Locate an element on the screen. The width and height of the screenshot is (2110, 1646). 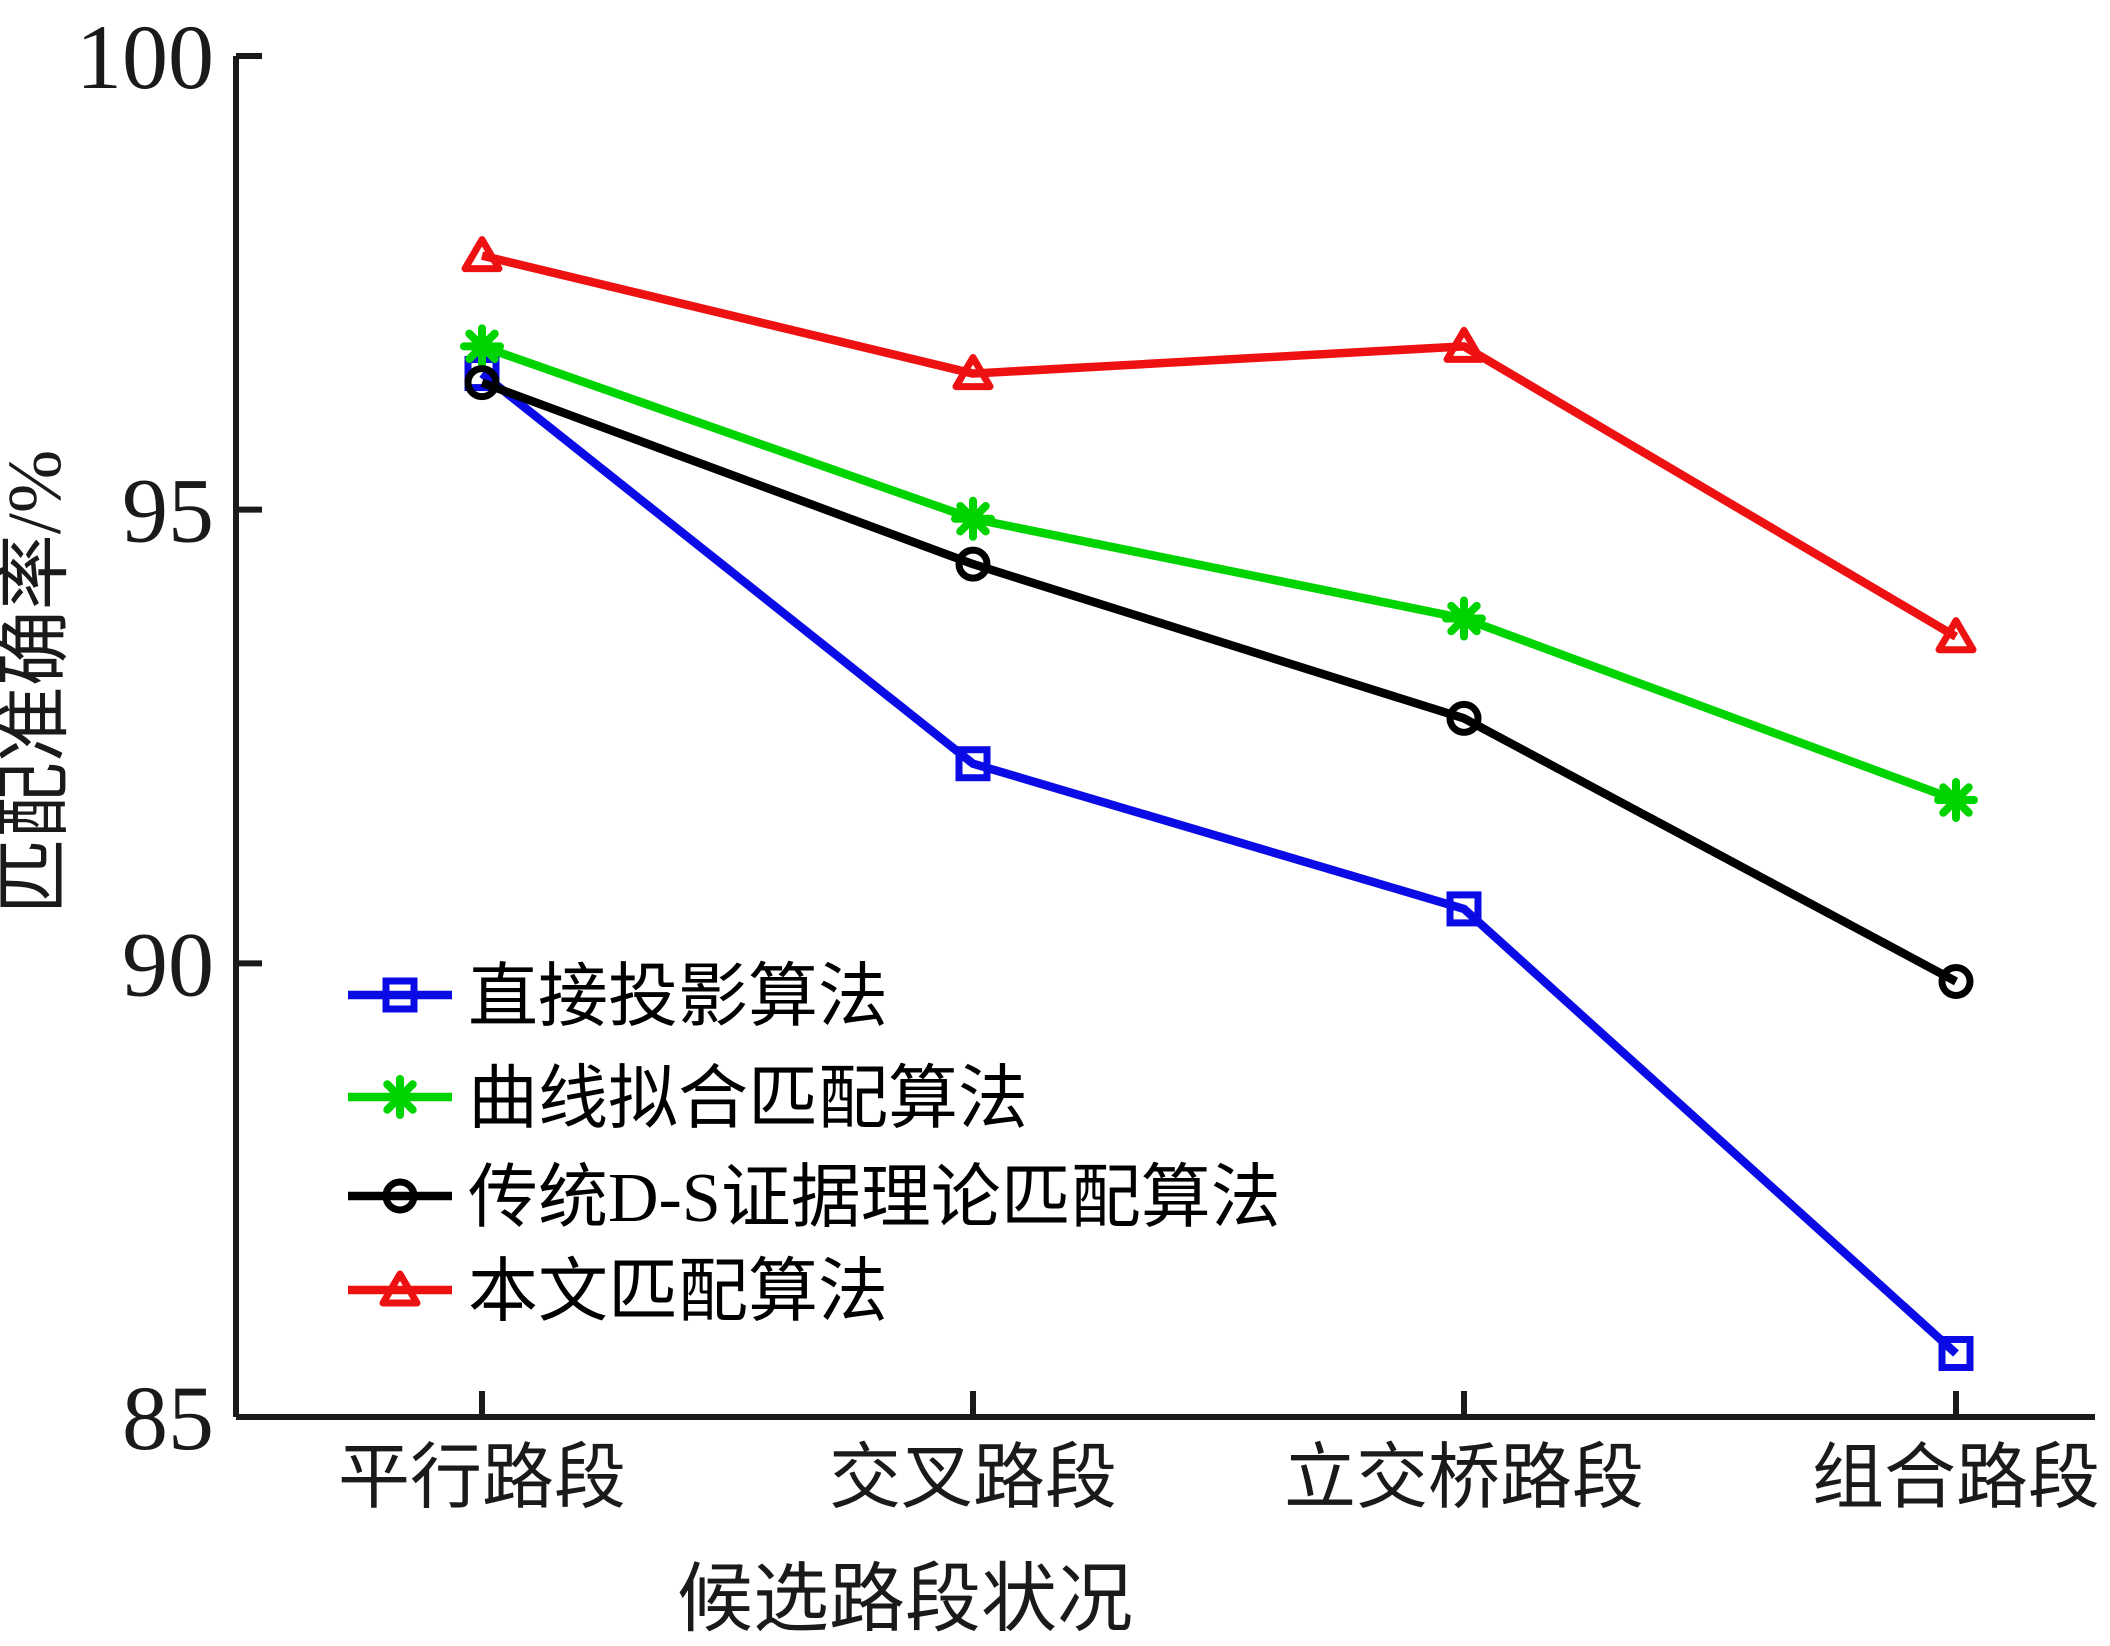
legend-label: 传统D-S证据理论匹配算法 is located at coordinates (874, 1198).